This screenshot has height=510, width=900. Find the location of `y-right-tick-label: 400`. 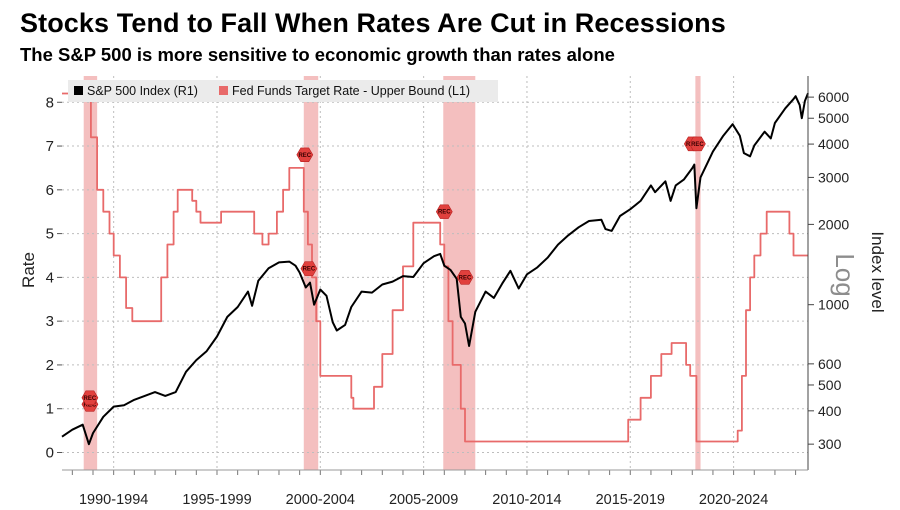

y-right-tick-label: 400 is located at coordinates (830, 411).